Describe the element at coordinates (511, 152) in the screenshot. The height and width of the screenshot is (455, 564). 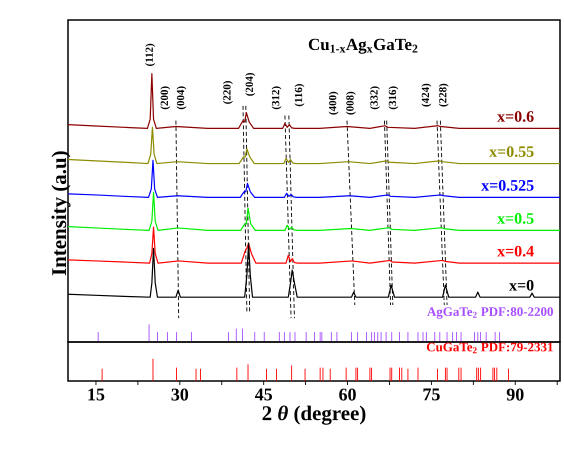
I see `series-label: x=0.55` at that location.